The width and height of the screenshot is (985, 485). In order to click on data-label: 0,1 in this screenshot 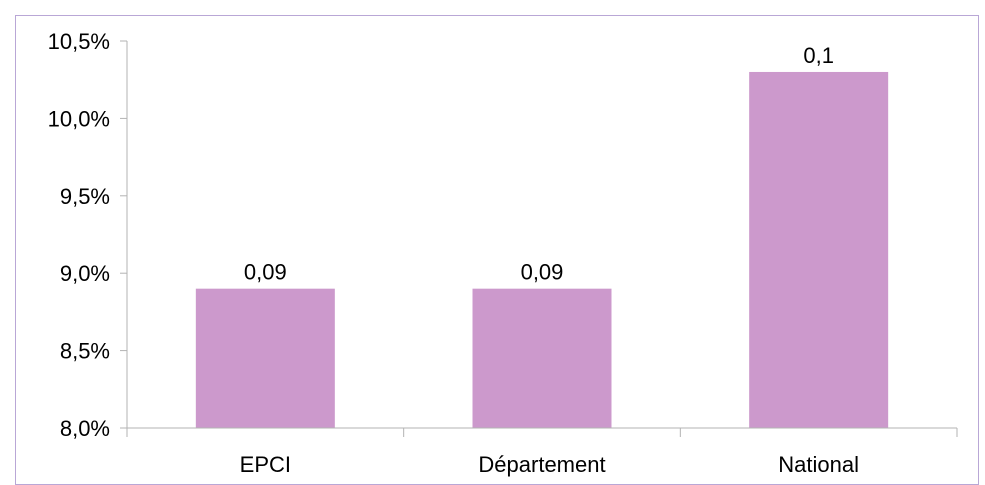, I will do `click(818, 55)`.